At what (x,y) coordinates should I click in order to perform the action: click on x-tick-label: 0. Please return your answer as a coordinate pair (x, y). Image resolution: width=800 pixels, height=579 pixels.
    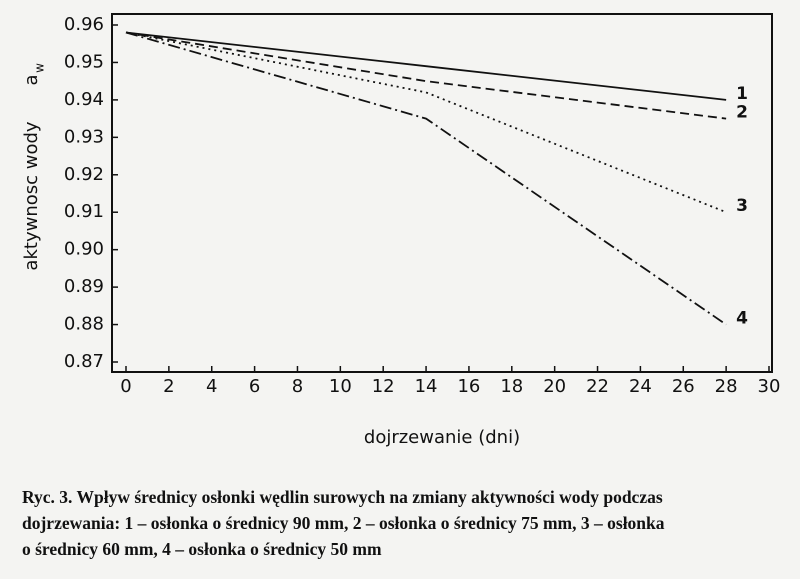
    Looking at the image, I should click on (125, 386).